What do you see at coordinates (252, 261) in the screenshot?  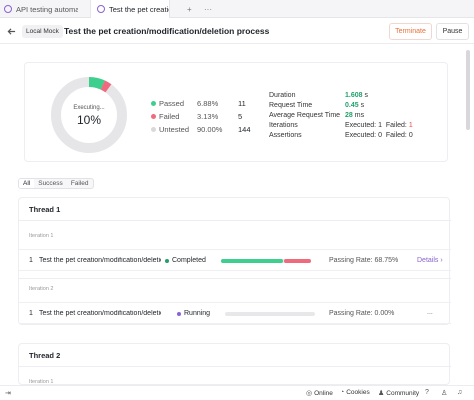 I see `pass-bar-passed` at bounding box center [252, 261].